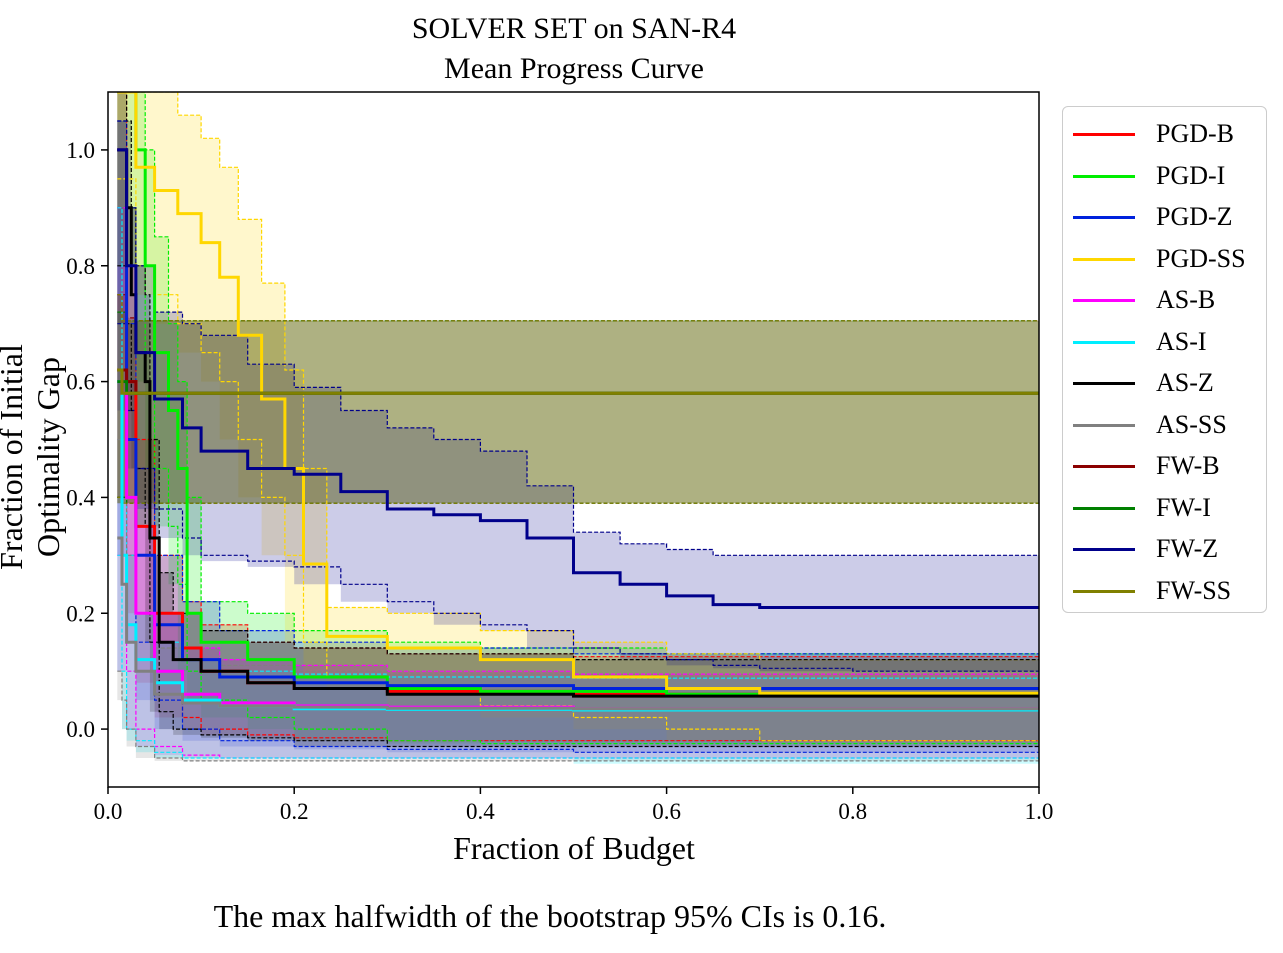 This screenshot has width=1283, height=953. What do you see at coordinates (1191, 424) in the screenshot?
I see `legend-label: AS-SS` at bounding box center [1191, 424].